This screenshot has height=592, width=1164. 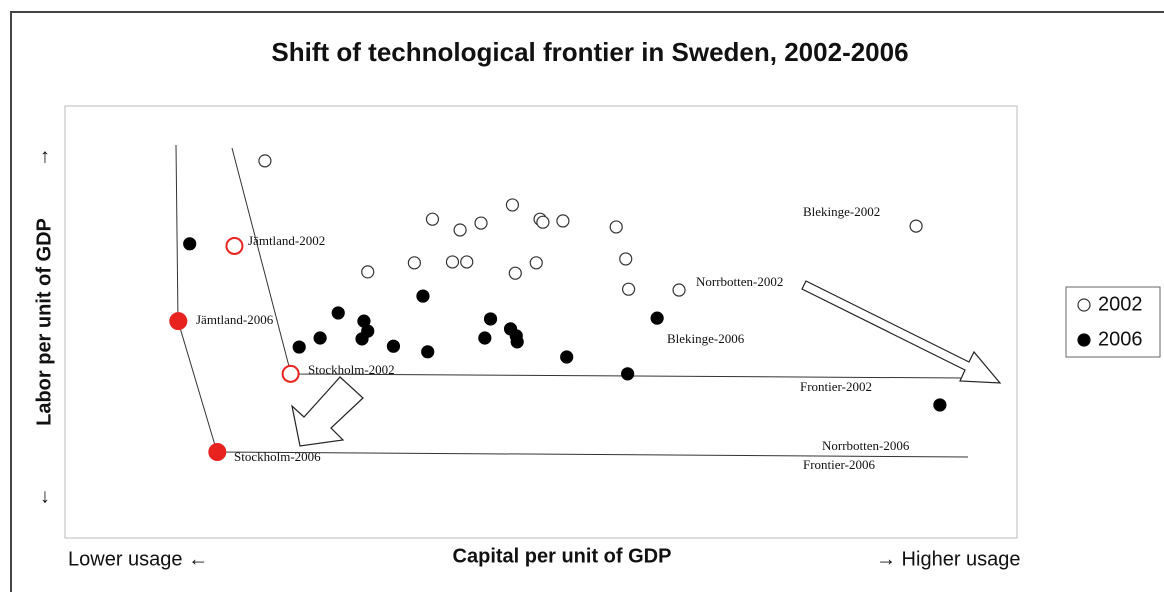 I want to click on annotation: Blekinge-2002, so click(x=841, y=211).